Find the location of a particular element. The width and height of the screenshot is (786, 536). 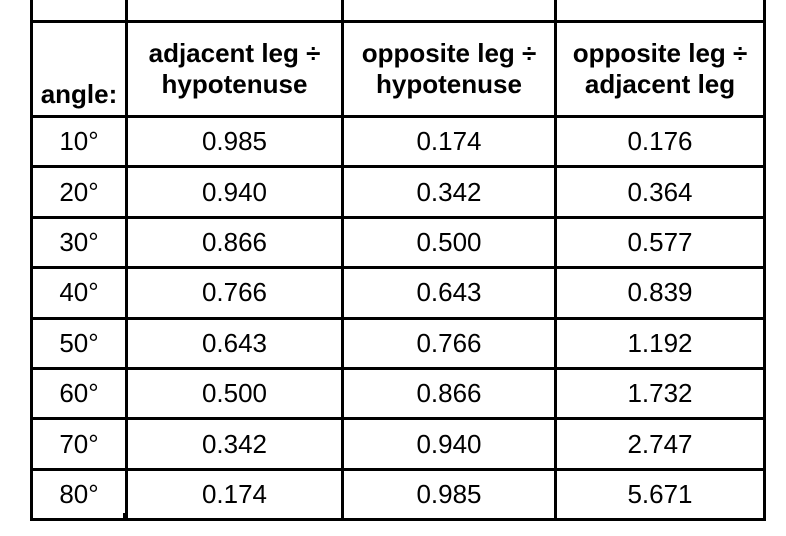

column-header-opposite-over-hypotenuse: opposite leg ÷ hypotenuse is located at coordinates (449, 69).